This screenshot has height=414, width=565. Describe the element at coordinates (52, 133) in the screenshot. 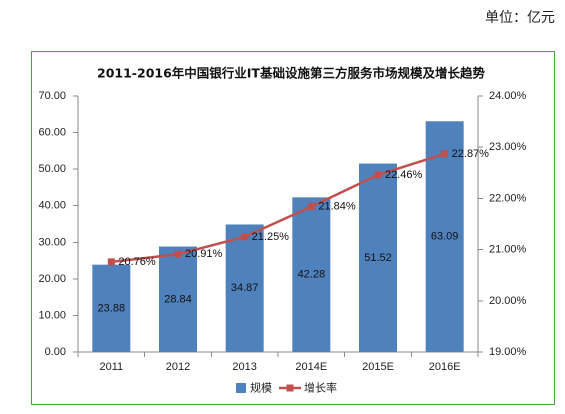

I see `y-tick-label-60: 60.00` at that location.